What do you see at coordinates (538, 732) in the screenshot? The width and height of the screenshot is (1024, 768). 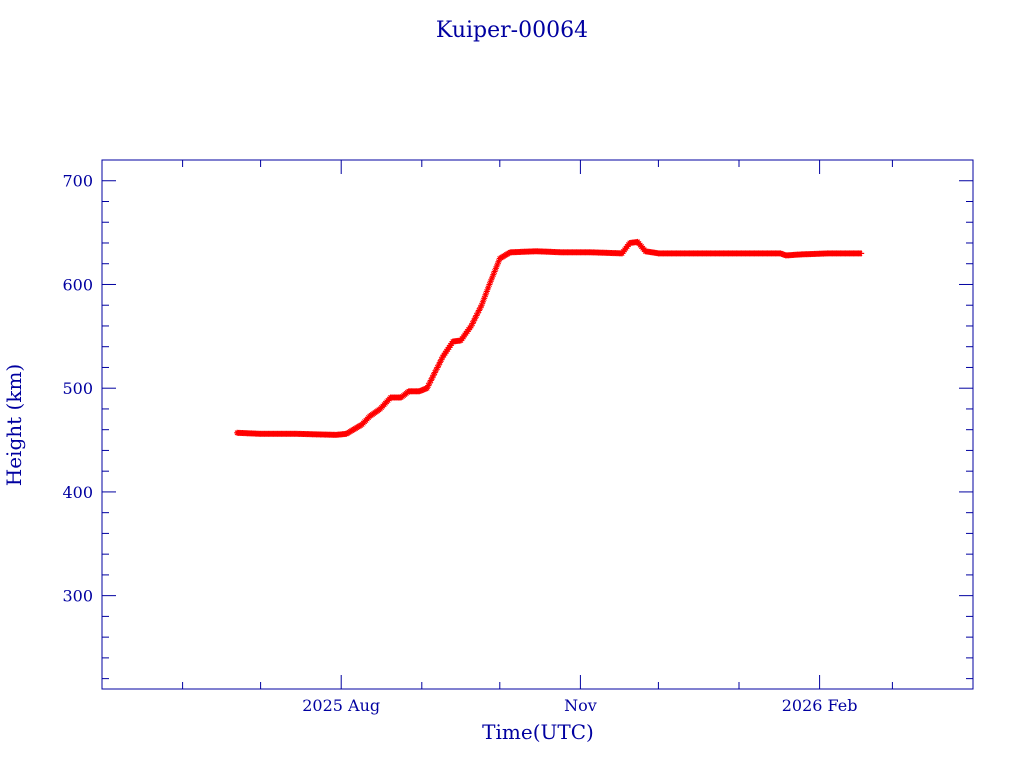 I see `x-axis-label: Time(UTC)` at bounding box center [538, 732].